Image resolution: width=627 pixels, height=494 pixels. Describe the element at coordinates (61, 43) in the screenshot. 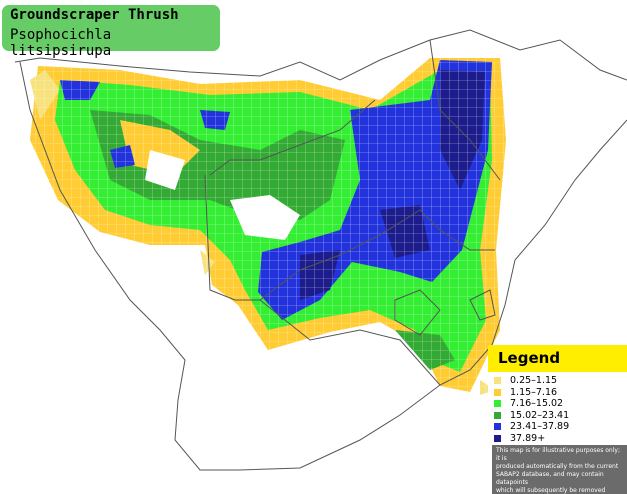

I see `subtitle: Psophocichla litsipsirupa` at that location.